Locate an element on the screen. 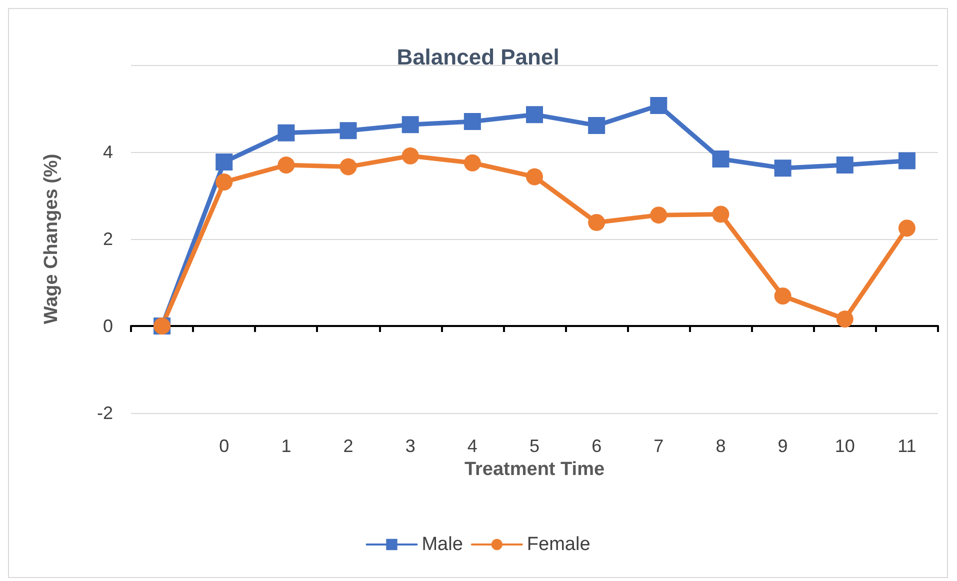 The image size is (957, 581). x-tick-label: 8 is located at coordinates (721, 446).